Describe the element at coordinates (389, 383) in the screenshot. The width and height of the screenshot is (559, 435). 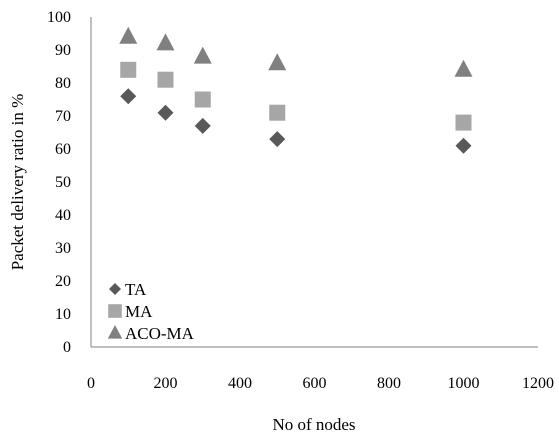
I see `x-tick-label: 800` at that location.